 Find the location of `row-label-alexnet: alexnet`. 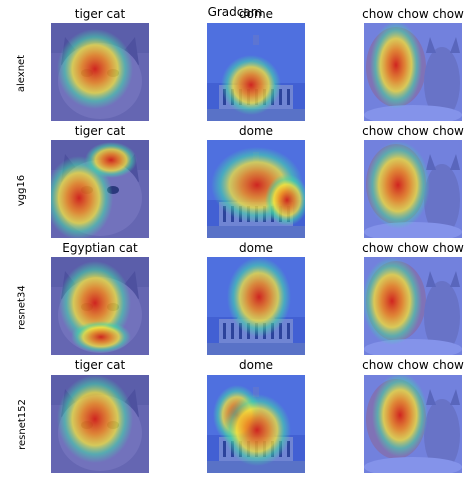

row-label-alexnet: alexnet is located at coordinates (22, 73).